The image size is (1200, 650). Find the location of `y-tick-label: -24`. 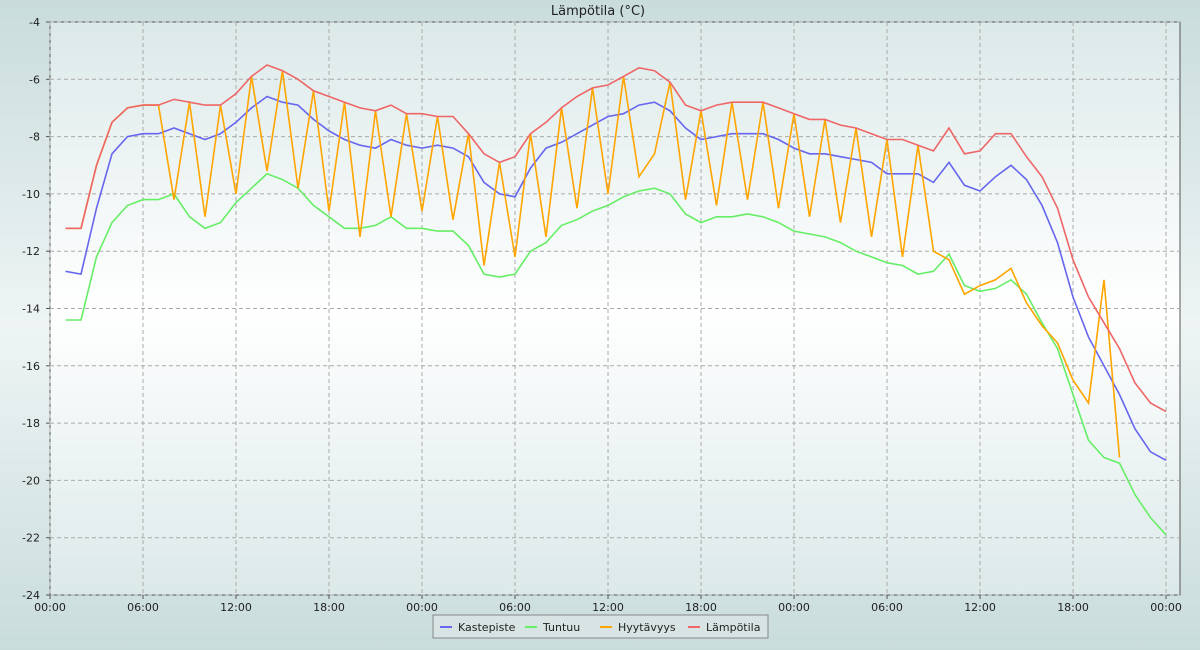

y-tick-label: -24 is located at coordinates (31, 595).